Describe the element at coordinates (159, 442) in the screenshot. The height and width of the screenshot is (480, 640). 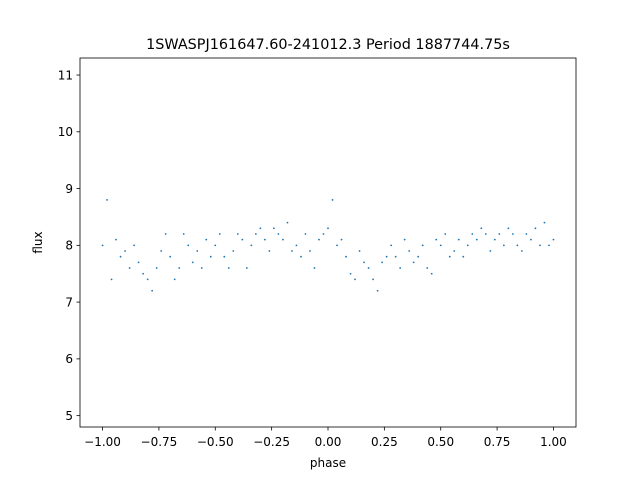
I see `x-tick-label: −0.75` at that location.